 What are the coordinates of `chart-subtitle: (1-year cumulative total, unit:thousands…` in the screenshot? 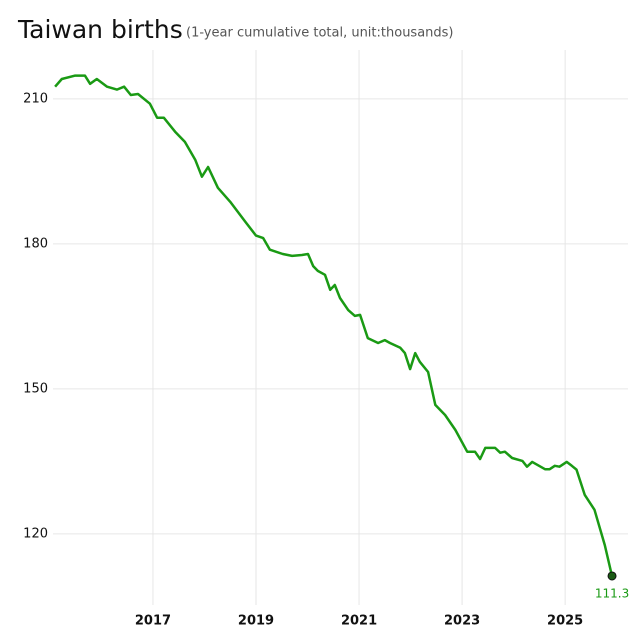 It's located at (320, 33).